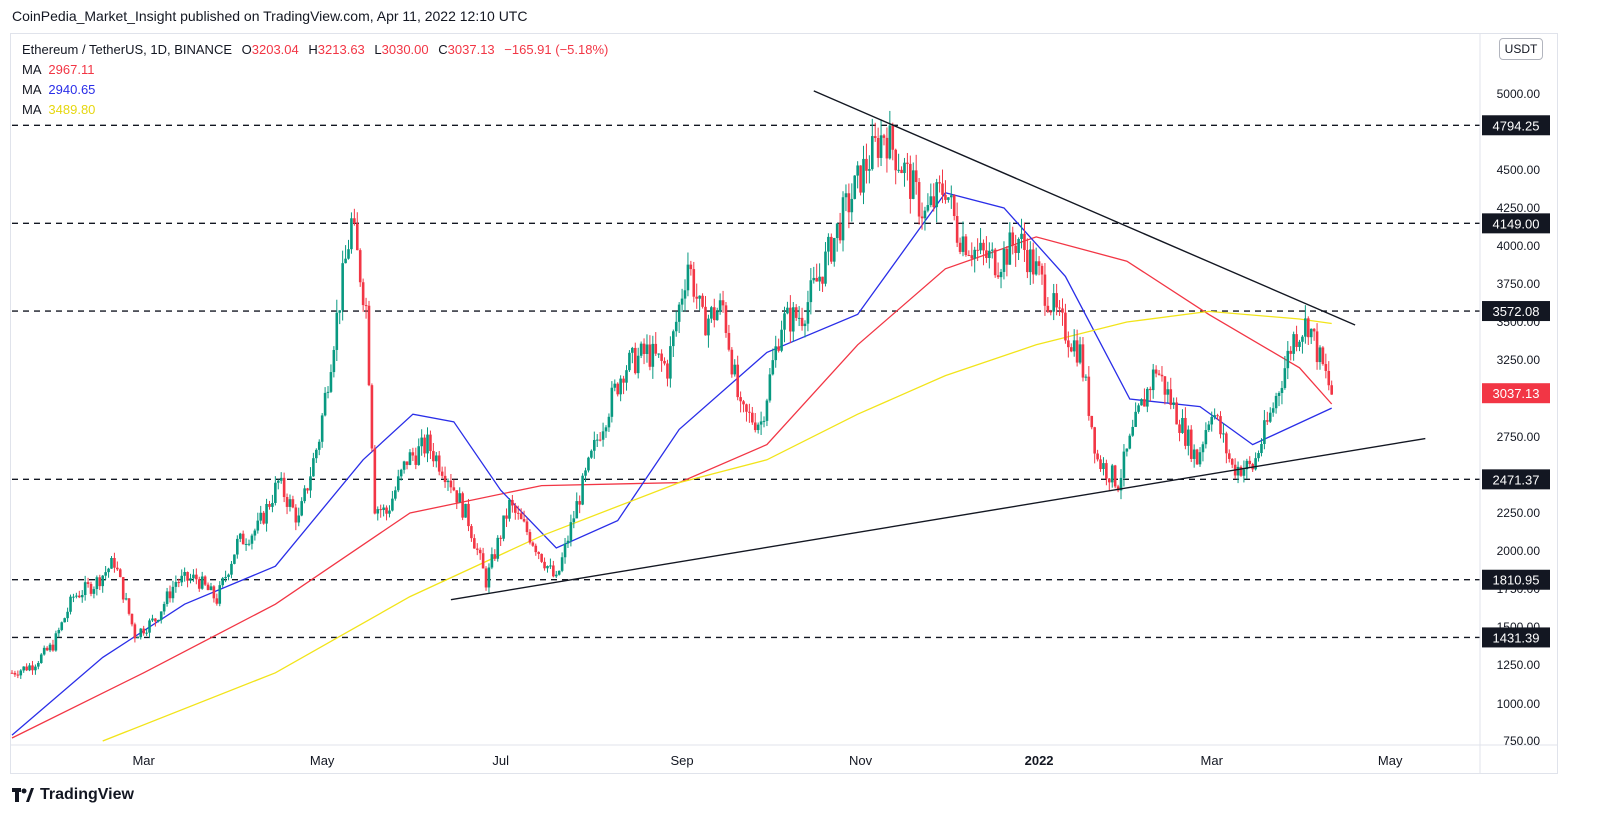 Image resolution: width=1600 pixels, height=833 pixels. I want to click on price-tick-label: 1250.00, so click(1519, 665).